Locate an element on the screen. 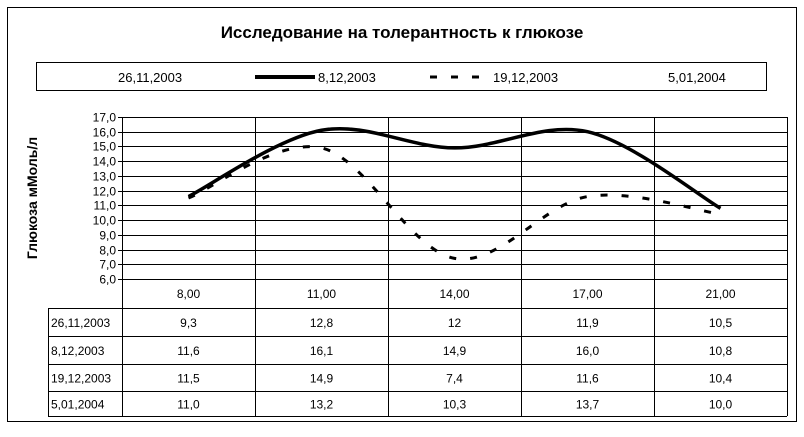  y-tick-label: 10,0 is located at coordinates (105, 221).